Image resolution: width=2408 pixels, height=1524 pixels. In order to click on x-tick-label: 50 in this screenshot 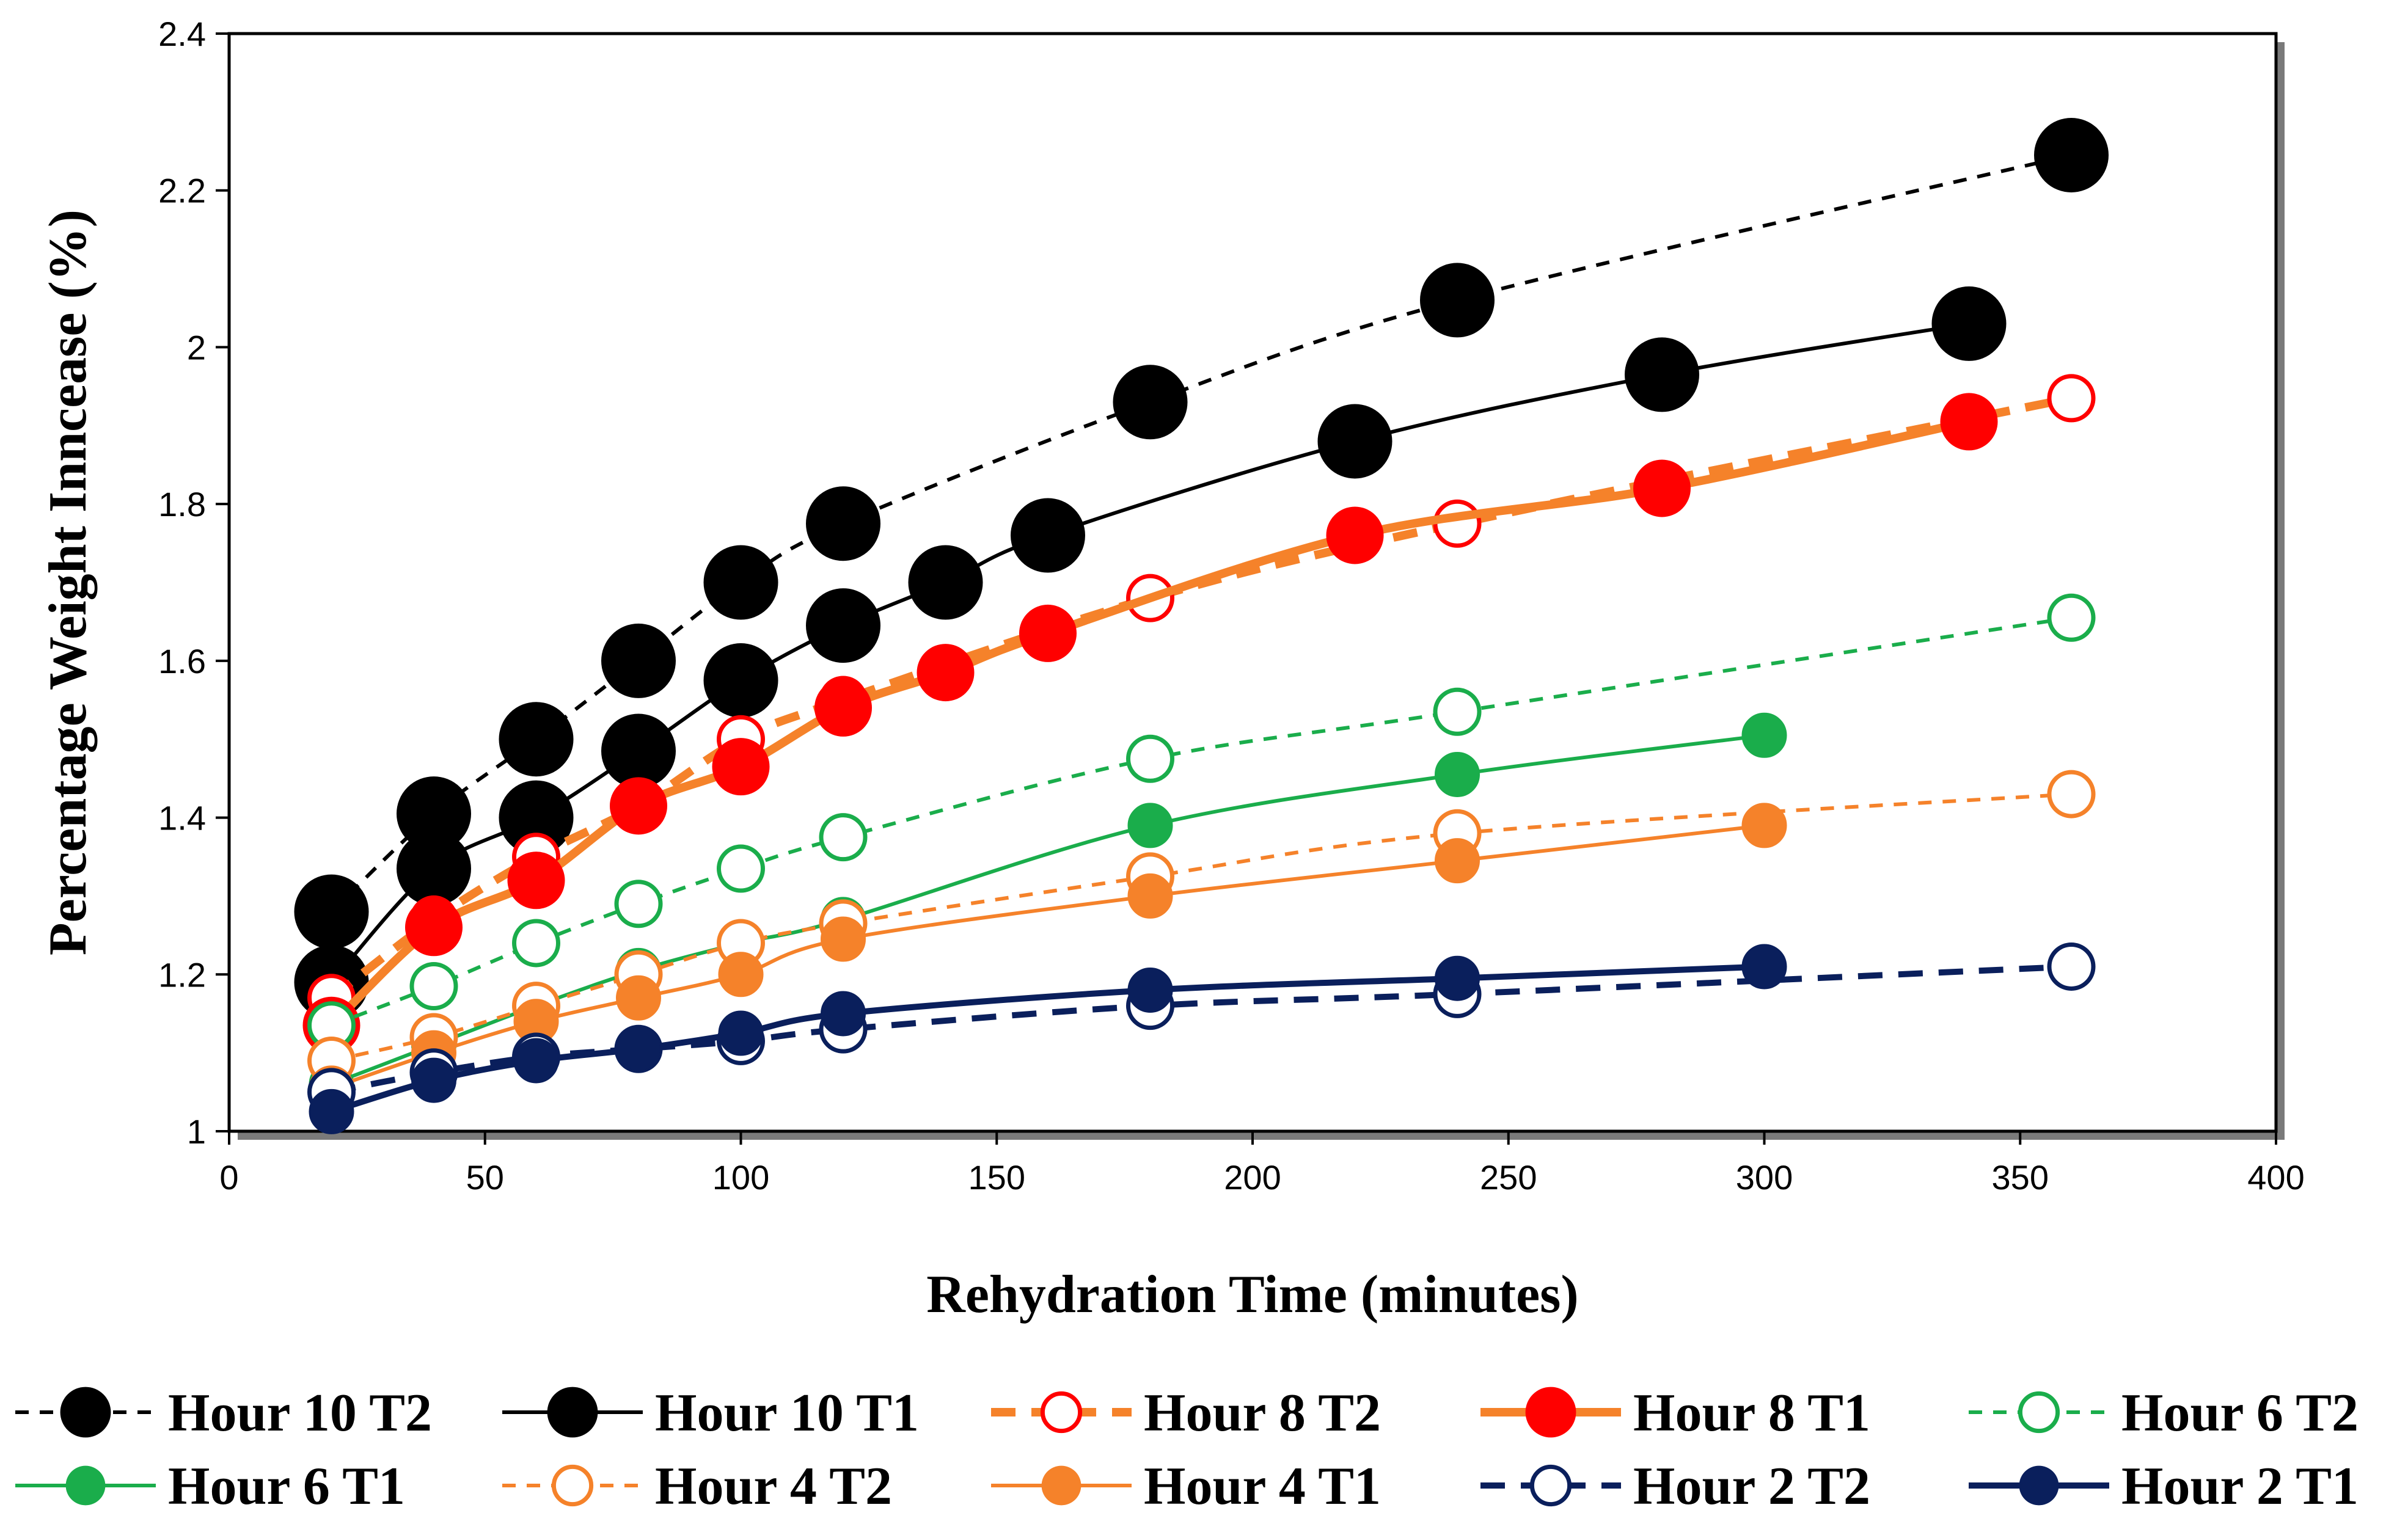, I will do `click(485, 1177)`.